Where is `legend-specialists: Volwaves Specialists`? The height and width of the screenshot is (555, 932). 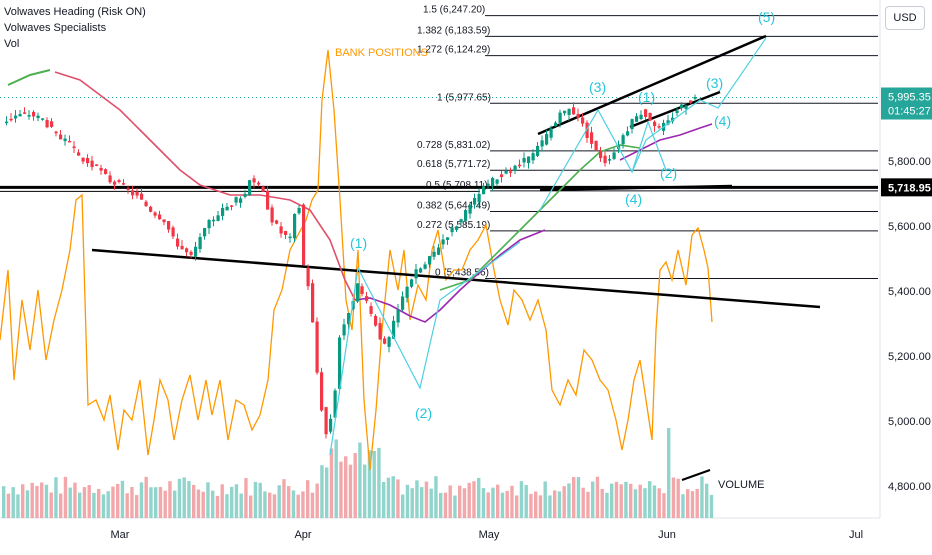 legend-specialists: Volwaves Specialists is located at coordinates (55, 28).